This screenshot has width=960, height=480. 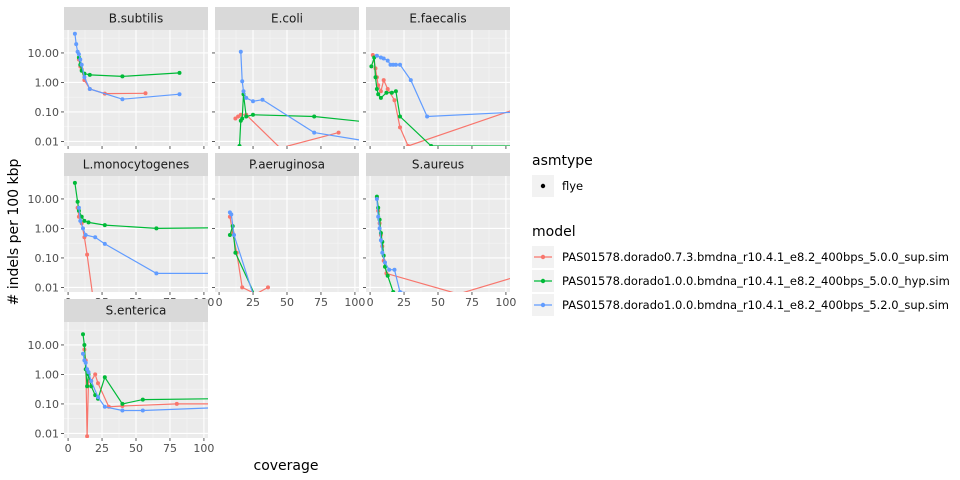 I want to click on x-tick-label: 75, so click(x=472, y=302).